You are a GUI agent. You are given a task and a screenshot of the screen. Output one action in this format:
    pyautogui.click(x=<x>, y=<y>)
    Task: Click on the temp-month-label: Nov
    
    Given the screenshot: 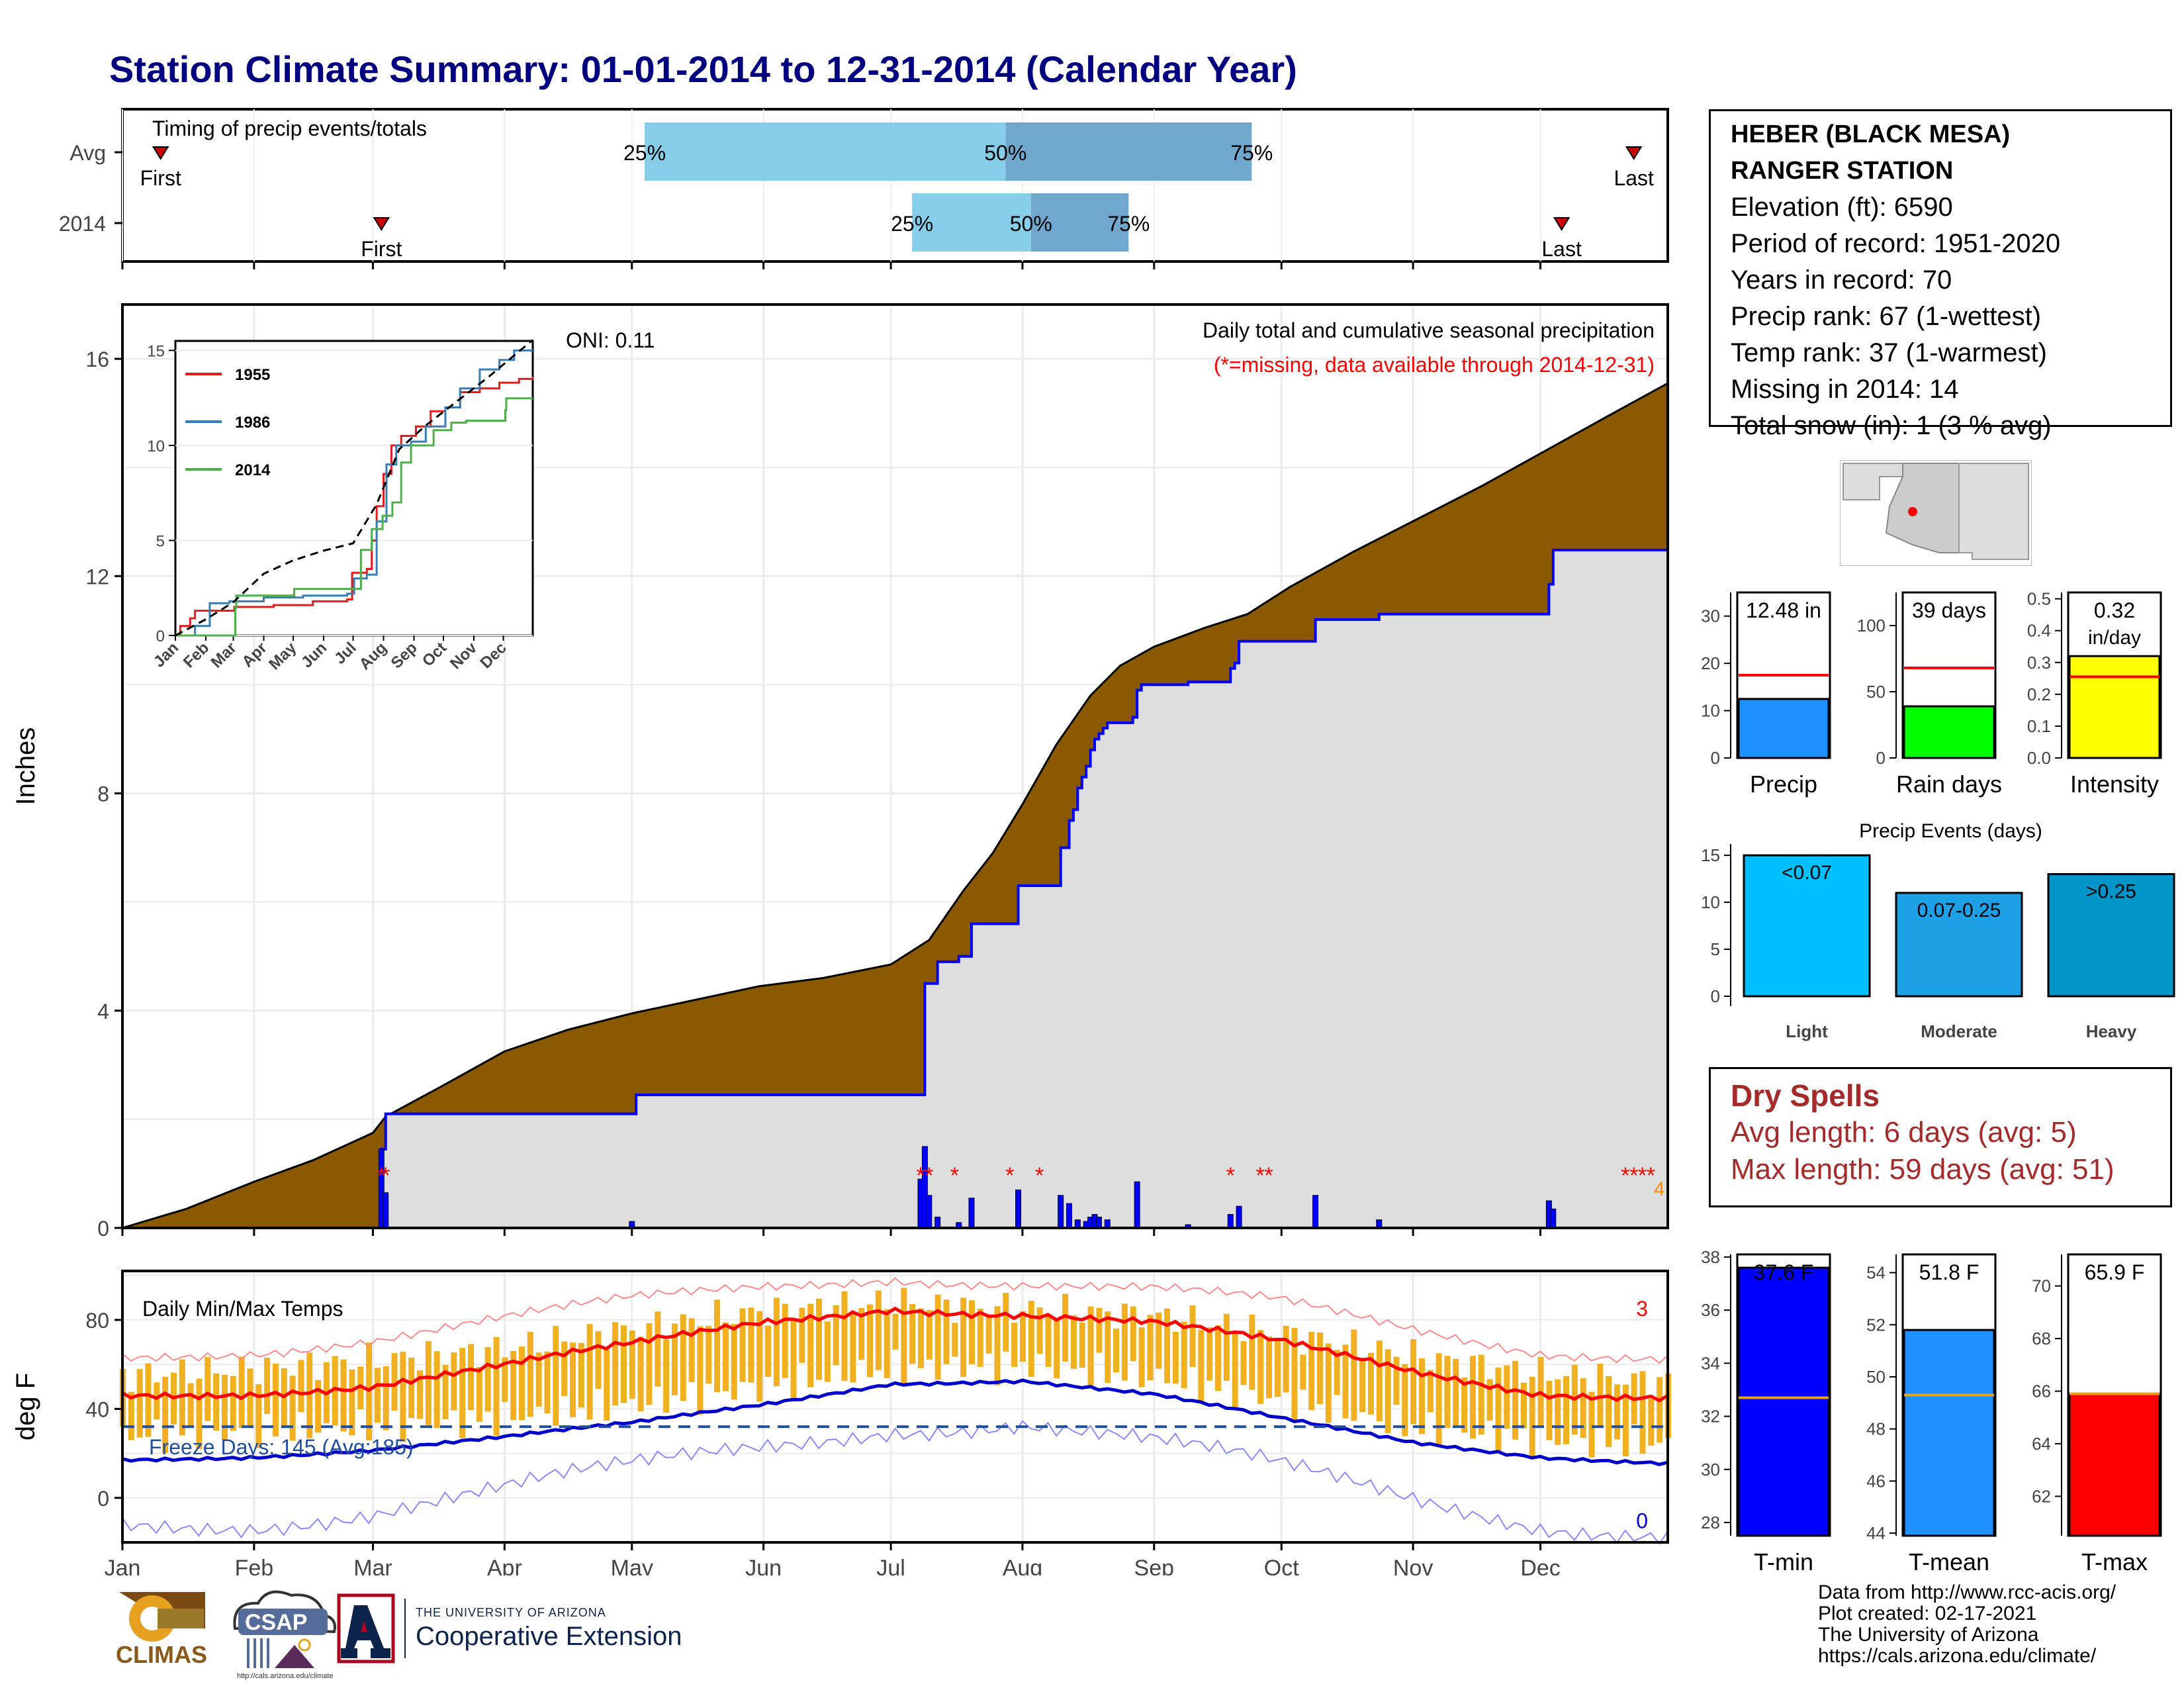 What is the action you would take?
    pyautogui.click(x=1413, y=1565)
    